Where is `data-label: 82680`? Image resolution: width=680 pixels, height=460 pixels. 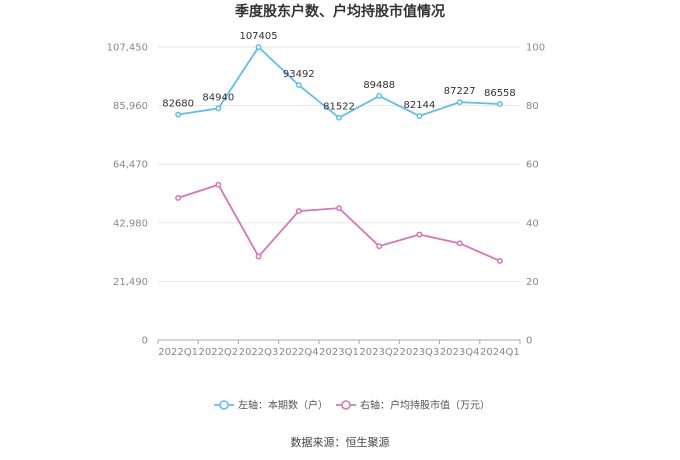
data-label: 82680 is located at coordinates (178, 104).